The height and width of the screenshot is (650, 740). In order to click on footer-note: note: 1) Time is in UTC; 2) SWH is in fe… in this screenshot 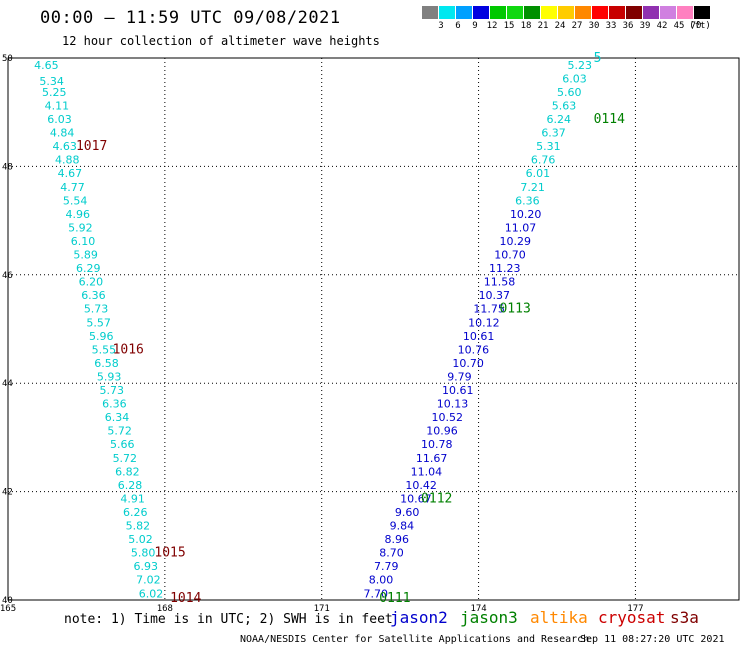, I will do `click(228, 619)`.